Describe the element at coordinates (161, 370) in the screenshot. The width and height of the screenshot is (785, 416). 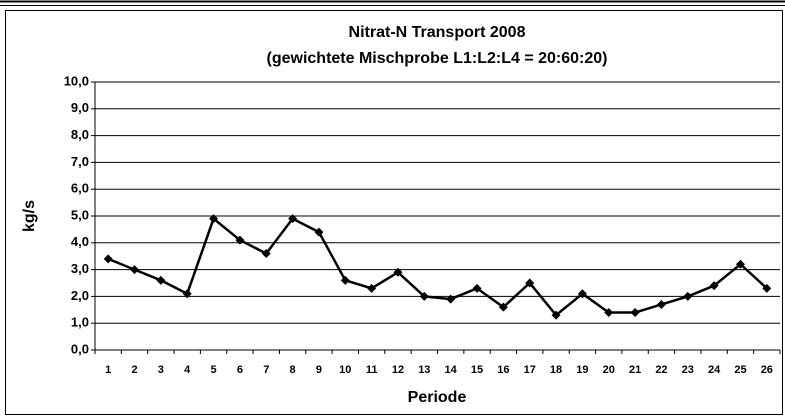
I see `x-tick-label: 3` at that location.